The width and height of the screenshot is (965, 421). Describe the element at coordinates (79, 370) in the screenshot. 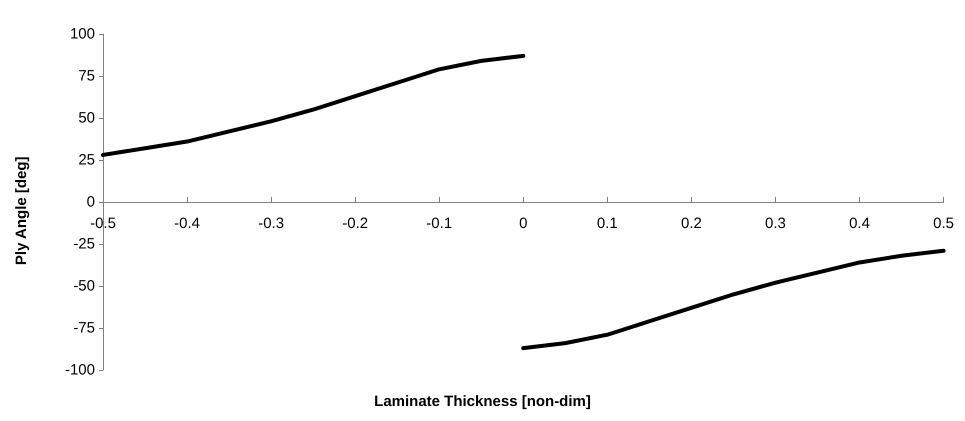

I see `y-tick-label: -100` at that location.